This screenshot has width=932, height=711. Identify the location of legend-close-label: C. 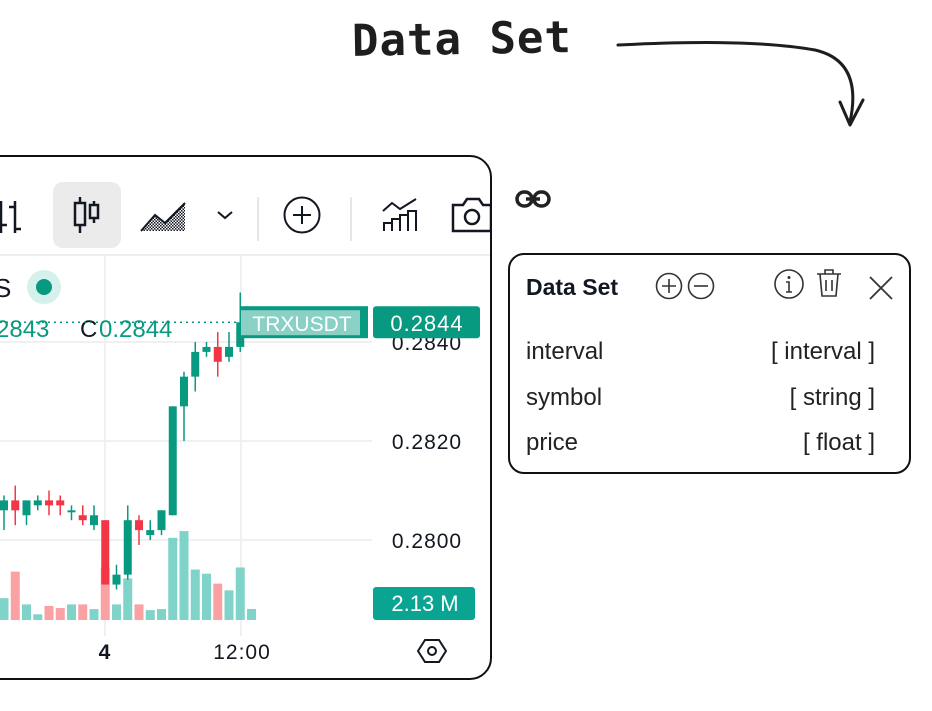
(88, 329).